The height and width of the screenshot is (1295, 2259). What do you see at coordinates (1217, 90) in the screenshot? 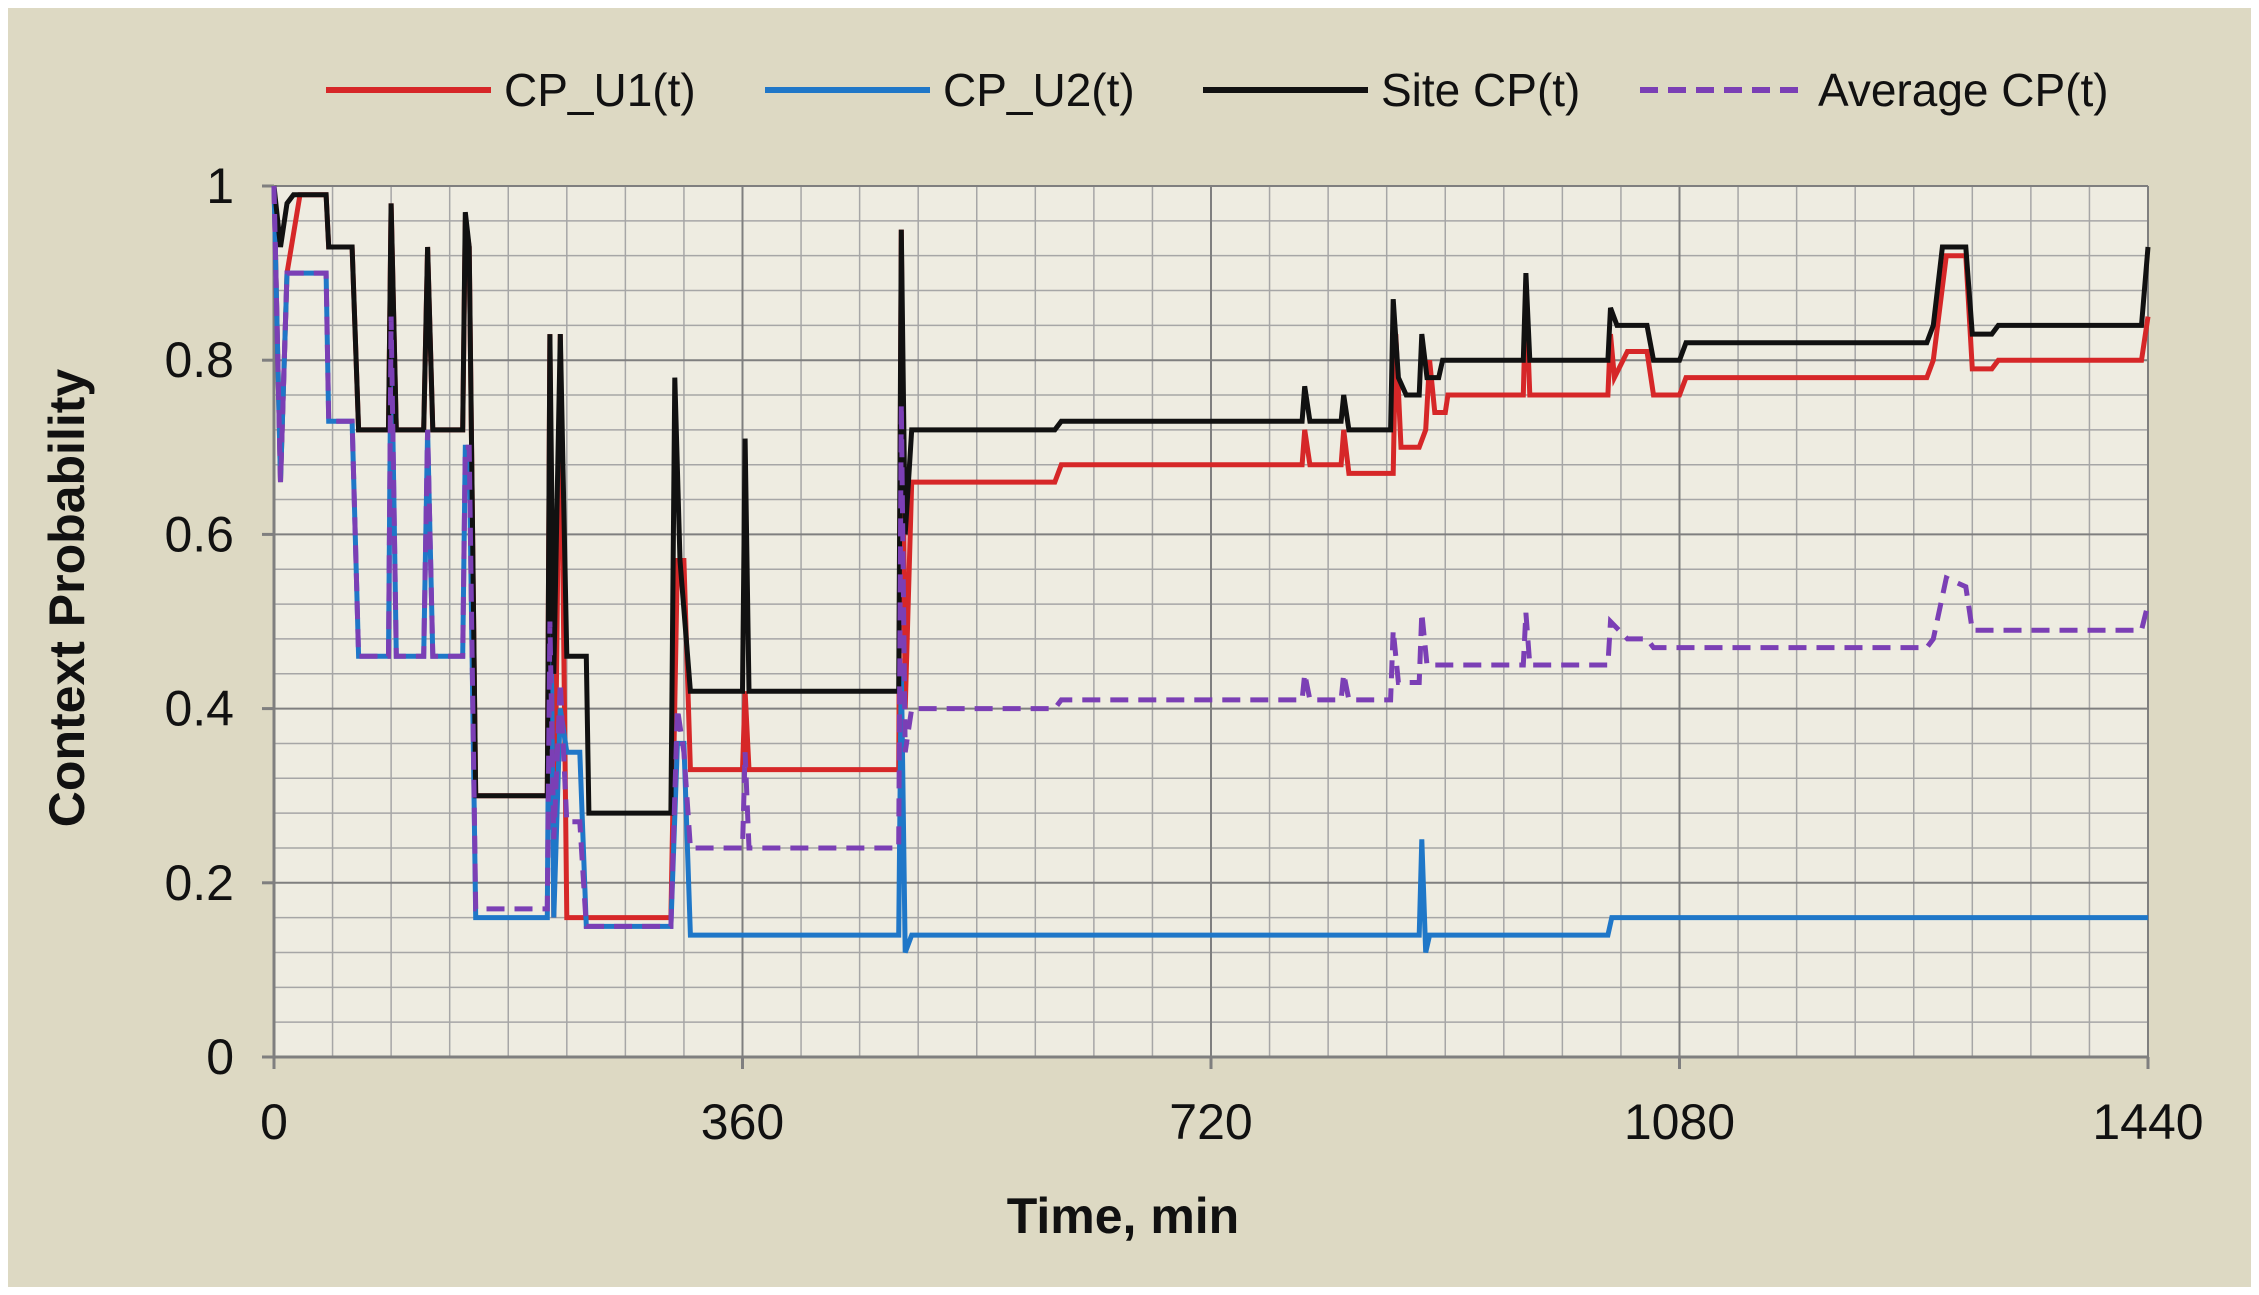
I see `legend: CP_U1(t) CP_U2(t) Site CP(t) Average CP(t)` at bounding box center [1217, 90].